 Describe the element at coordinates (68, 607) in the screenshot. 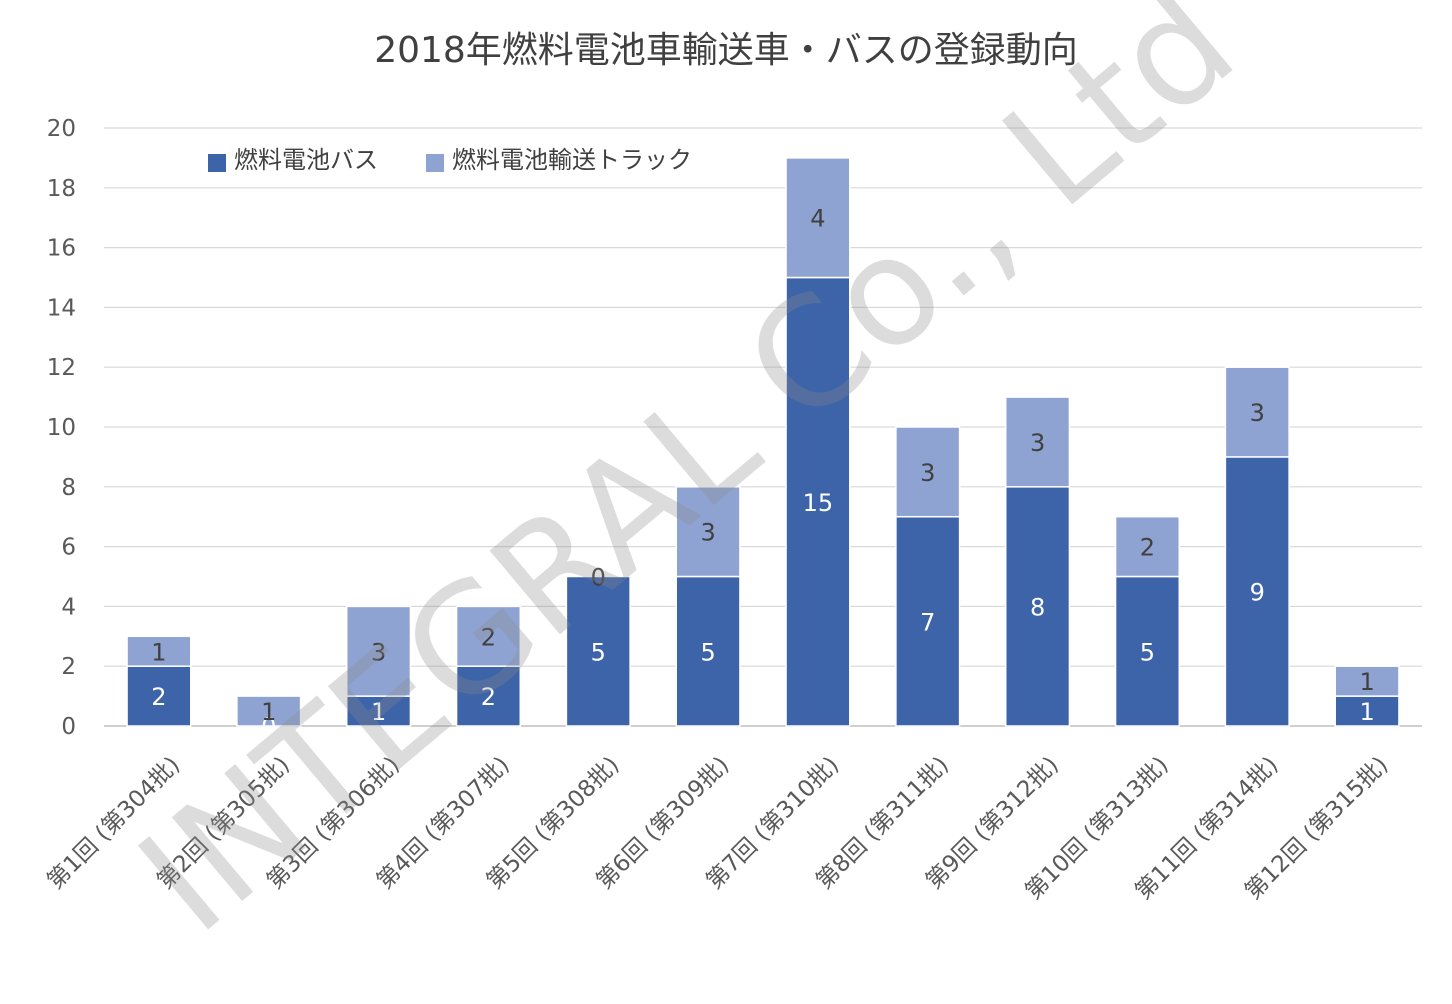

I see `y-tick-label: 4` at that location.